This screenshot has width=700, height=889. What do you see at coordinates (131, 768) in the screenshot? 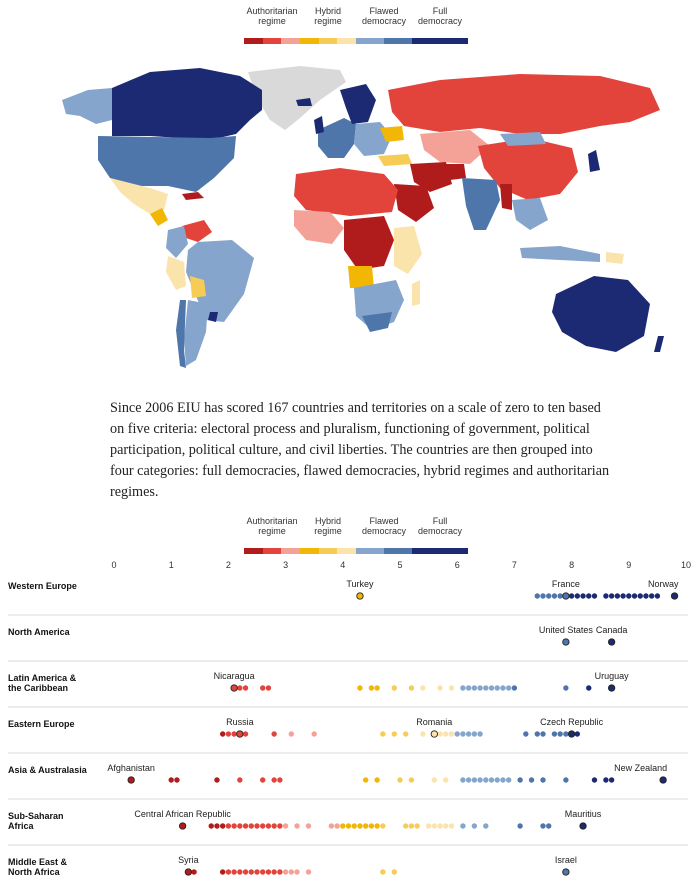
I see `country-label: Afghanistan` at bounding box center [131, 768].